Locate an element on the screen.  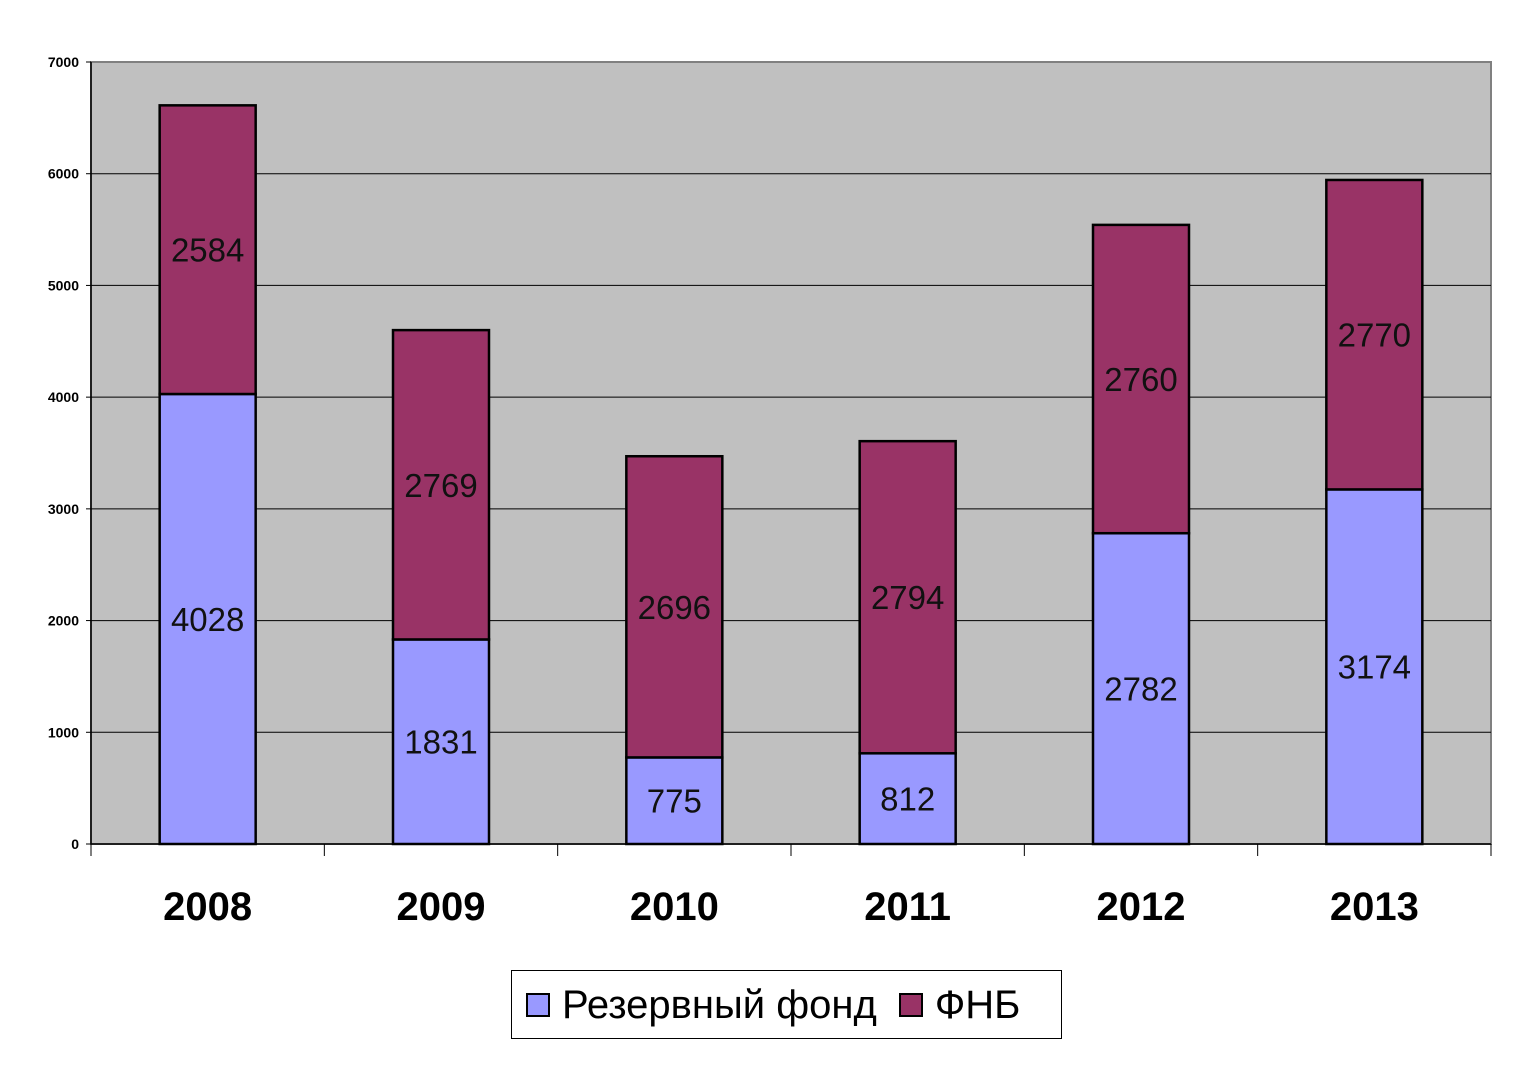
data-label-2008-series-0: 4028 is located at coordinates (207, 619).